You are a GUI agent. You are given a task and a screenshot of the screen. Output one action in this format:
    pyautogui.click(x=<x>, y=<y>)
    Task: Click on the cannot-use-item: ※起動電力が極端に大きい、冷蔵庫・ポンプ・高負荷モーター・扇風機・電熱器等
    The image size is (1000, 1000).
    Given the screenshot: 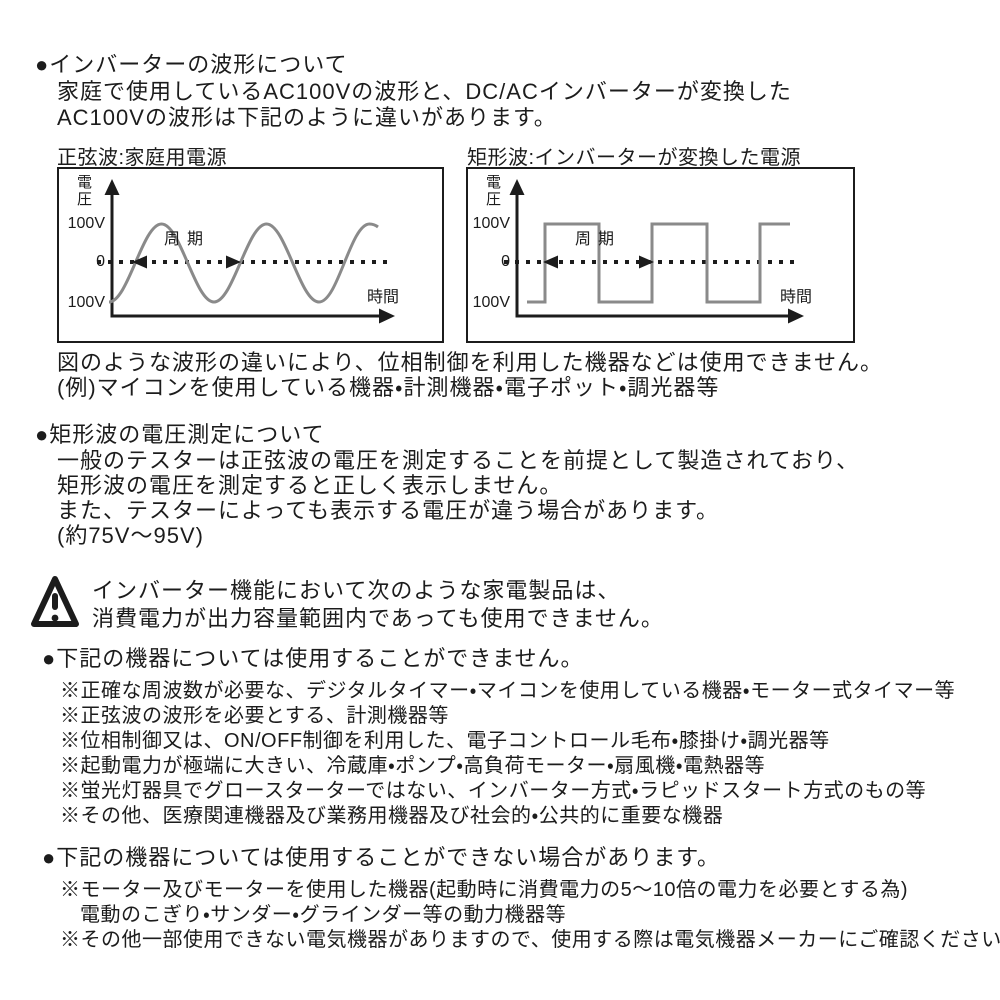 What is the action you would take?
    pyautogui.click(x=413, y=766)
    